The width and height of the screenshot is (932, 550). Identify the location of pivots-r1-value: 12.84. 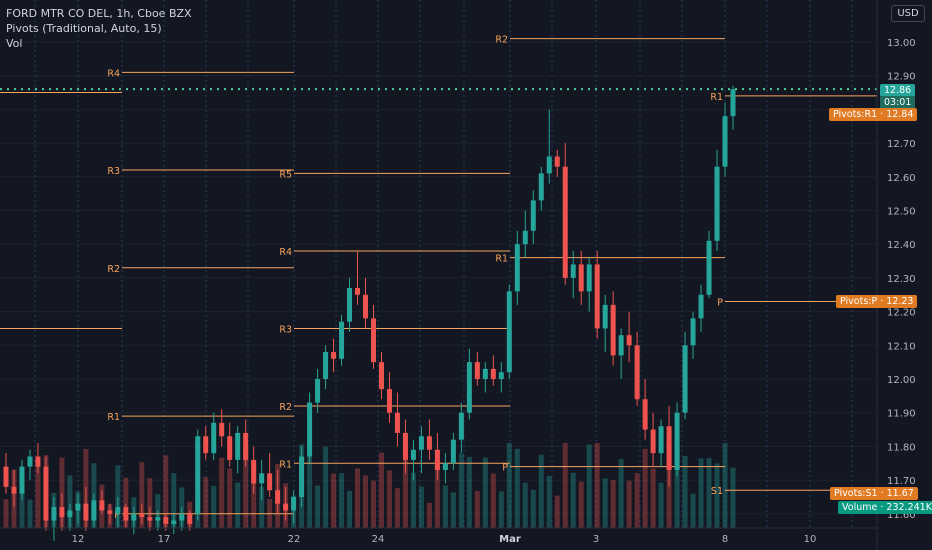
(900, 114).